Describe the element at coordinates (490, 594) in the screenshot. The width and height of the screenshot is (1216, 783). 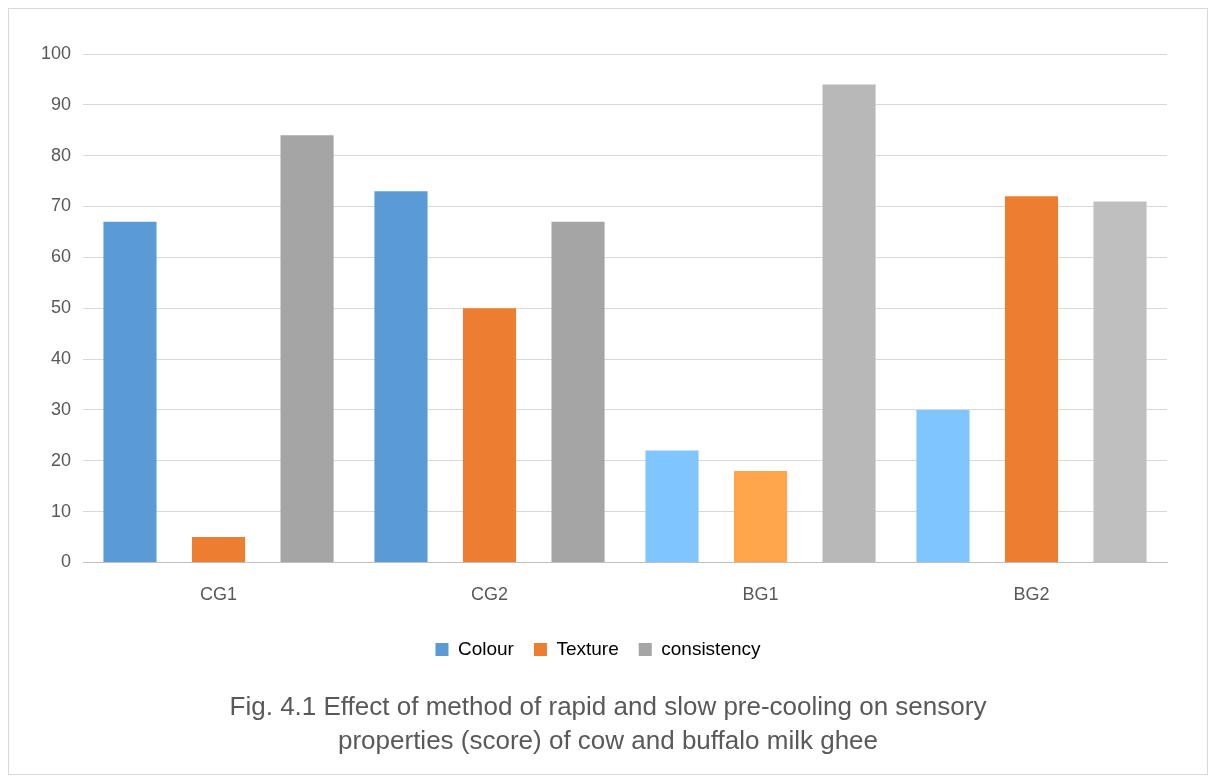
I see `x-tick-label: CG2` at that location.